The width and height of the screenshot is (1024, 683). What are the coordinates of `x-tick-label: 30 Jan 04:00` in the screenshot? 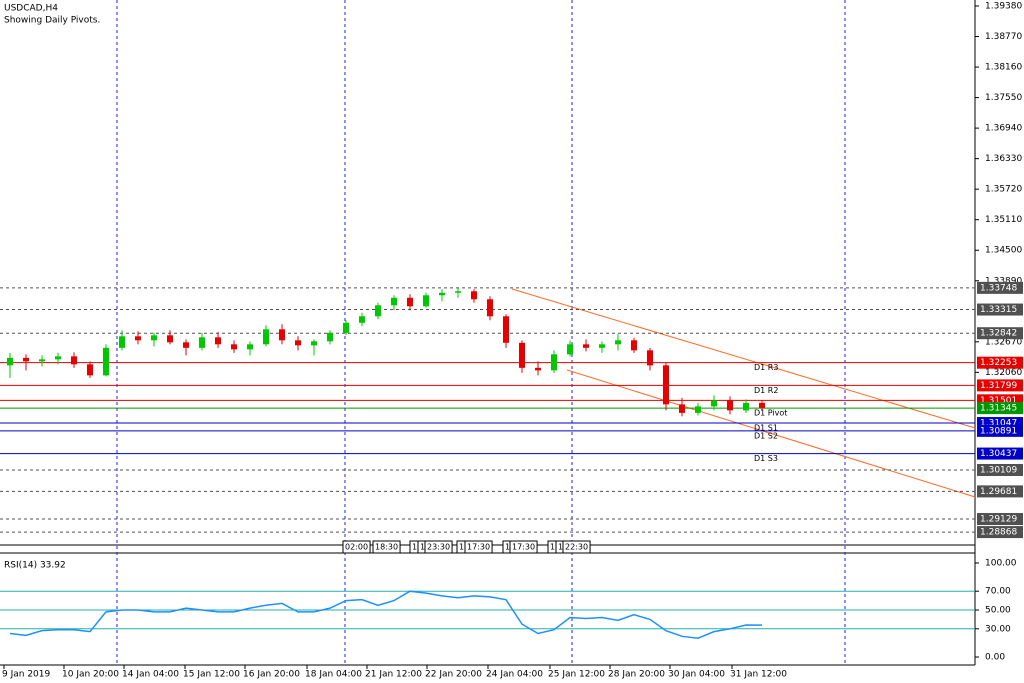 It's located at (696, 675).